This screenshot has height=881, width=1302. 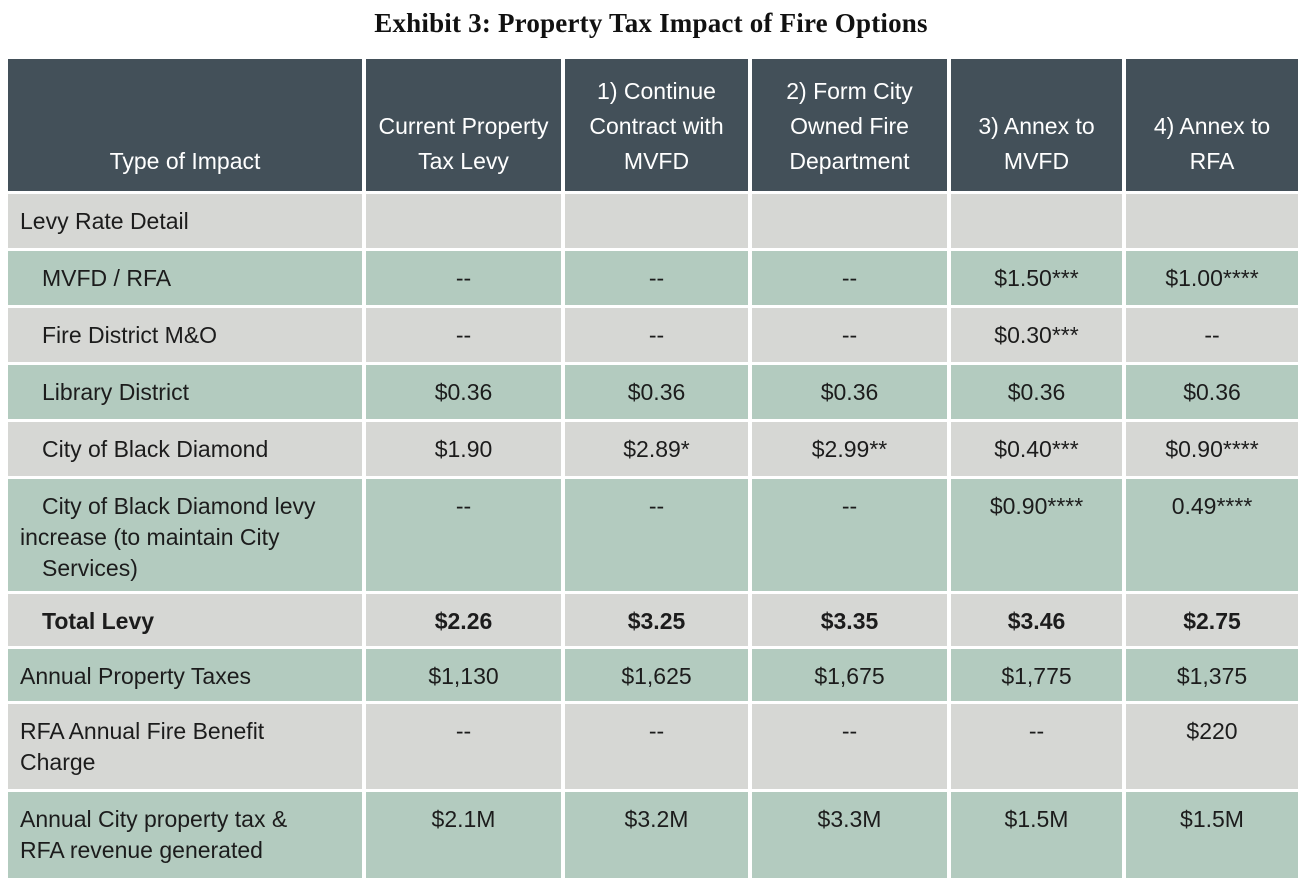 What do you see at coordinates (185, 449) in the screenshot?
I see `row-label: City of Black Diamond` at bounding box center [185, 449].